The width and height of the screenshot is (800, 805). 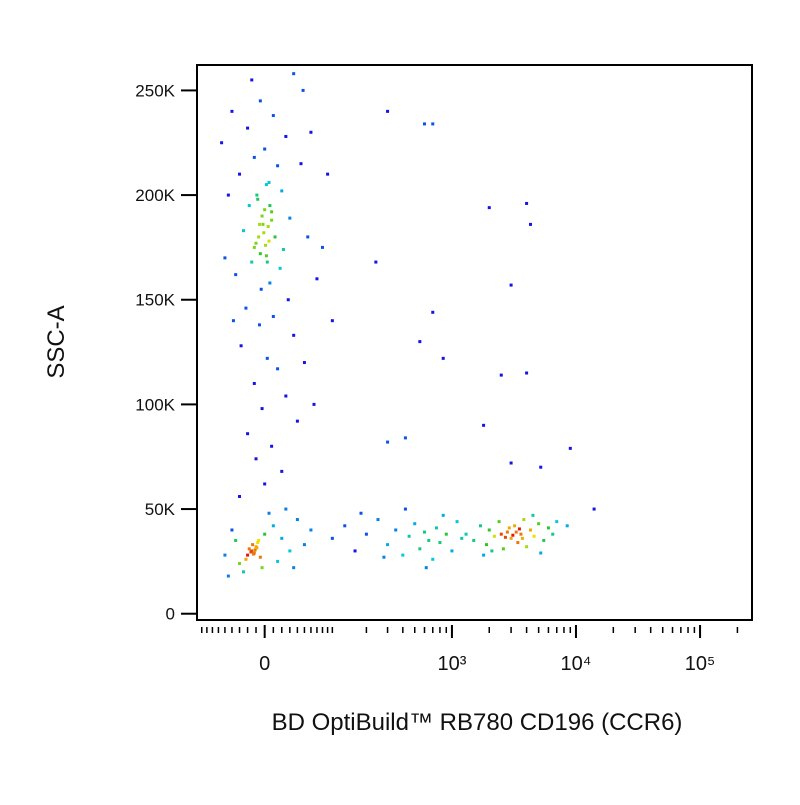 I want to click on x-tick-label: 0, so click(x=264, y=664).